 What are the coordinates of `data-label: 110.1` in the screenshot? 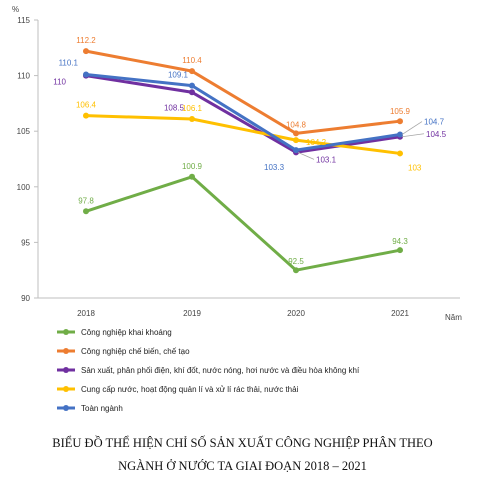 It's located at (69, 62).